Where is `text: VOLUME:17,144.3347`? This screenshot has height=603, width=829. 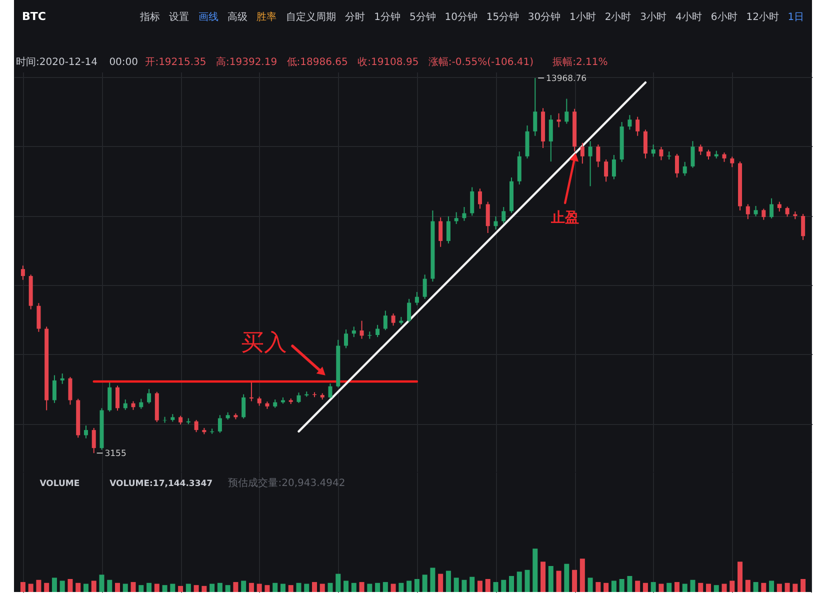 text: VOLUME:17,144.3347 is located at coordinates (161, 484).